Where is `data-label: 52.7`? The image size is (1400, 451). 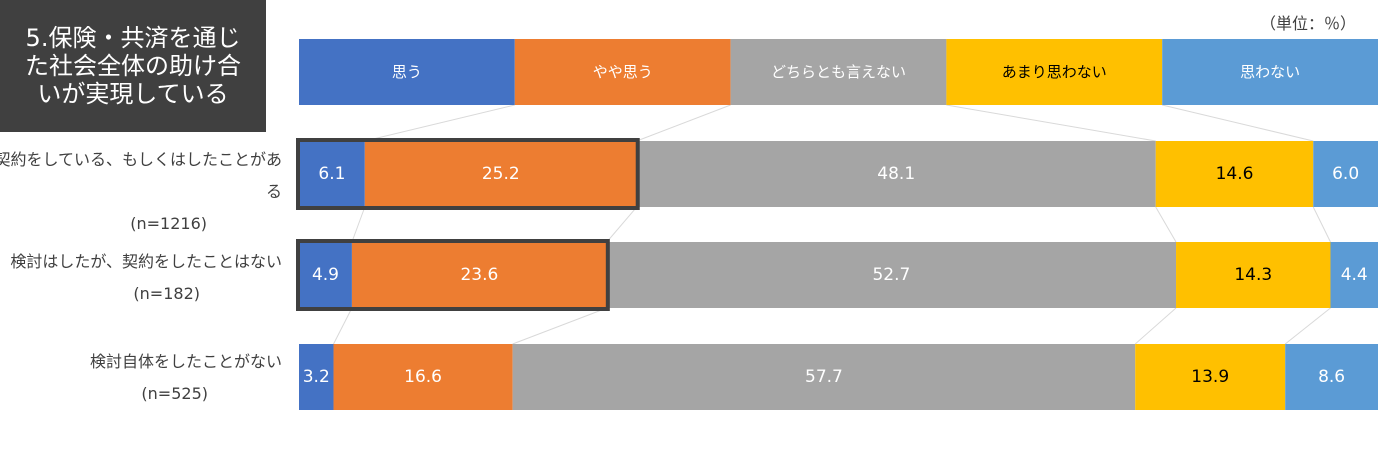 data-label: 52.7 is located at coordinates (891, 275).